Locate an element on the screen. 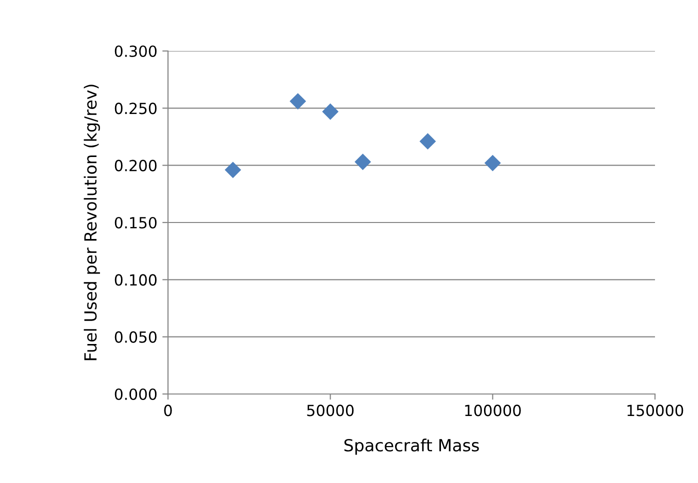  y-tick-label: 0.250 is located at coordinates (135, 108).